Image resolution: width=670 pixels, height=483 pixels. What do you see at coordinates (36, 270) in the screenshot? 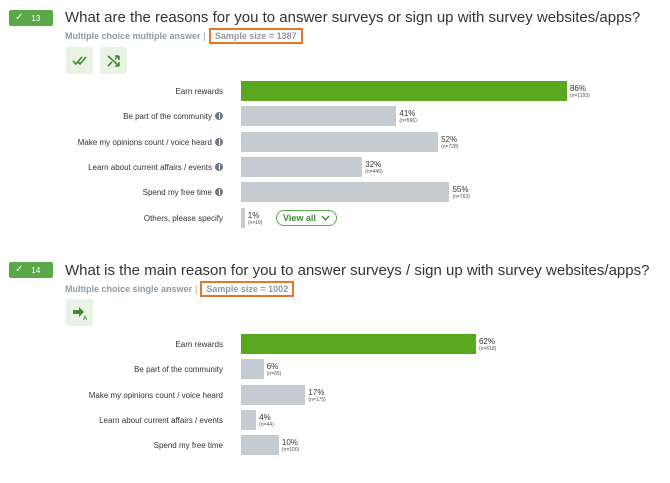
I see `question-number: 14` at bounding box center [36, 270].